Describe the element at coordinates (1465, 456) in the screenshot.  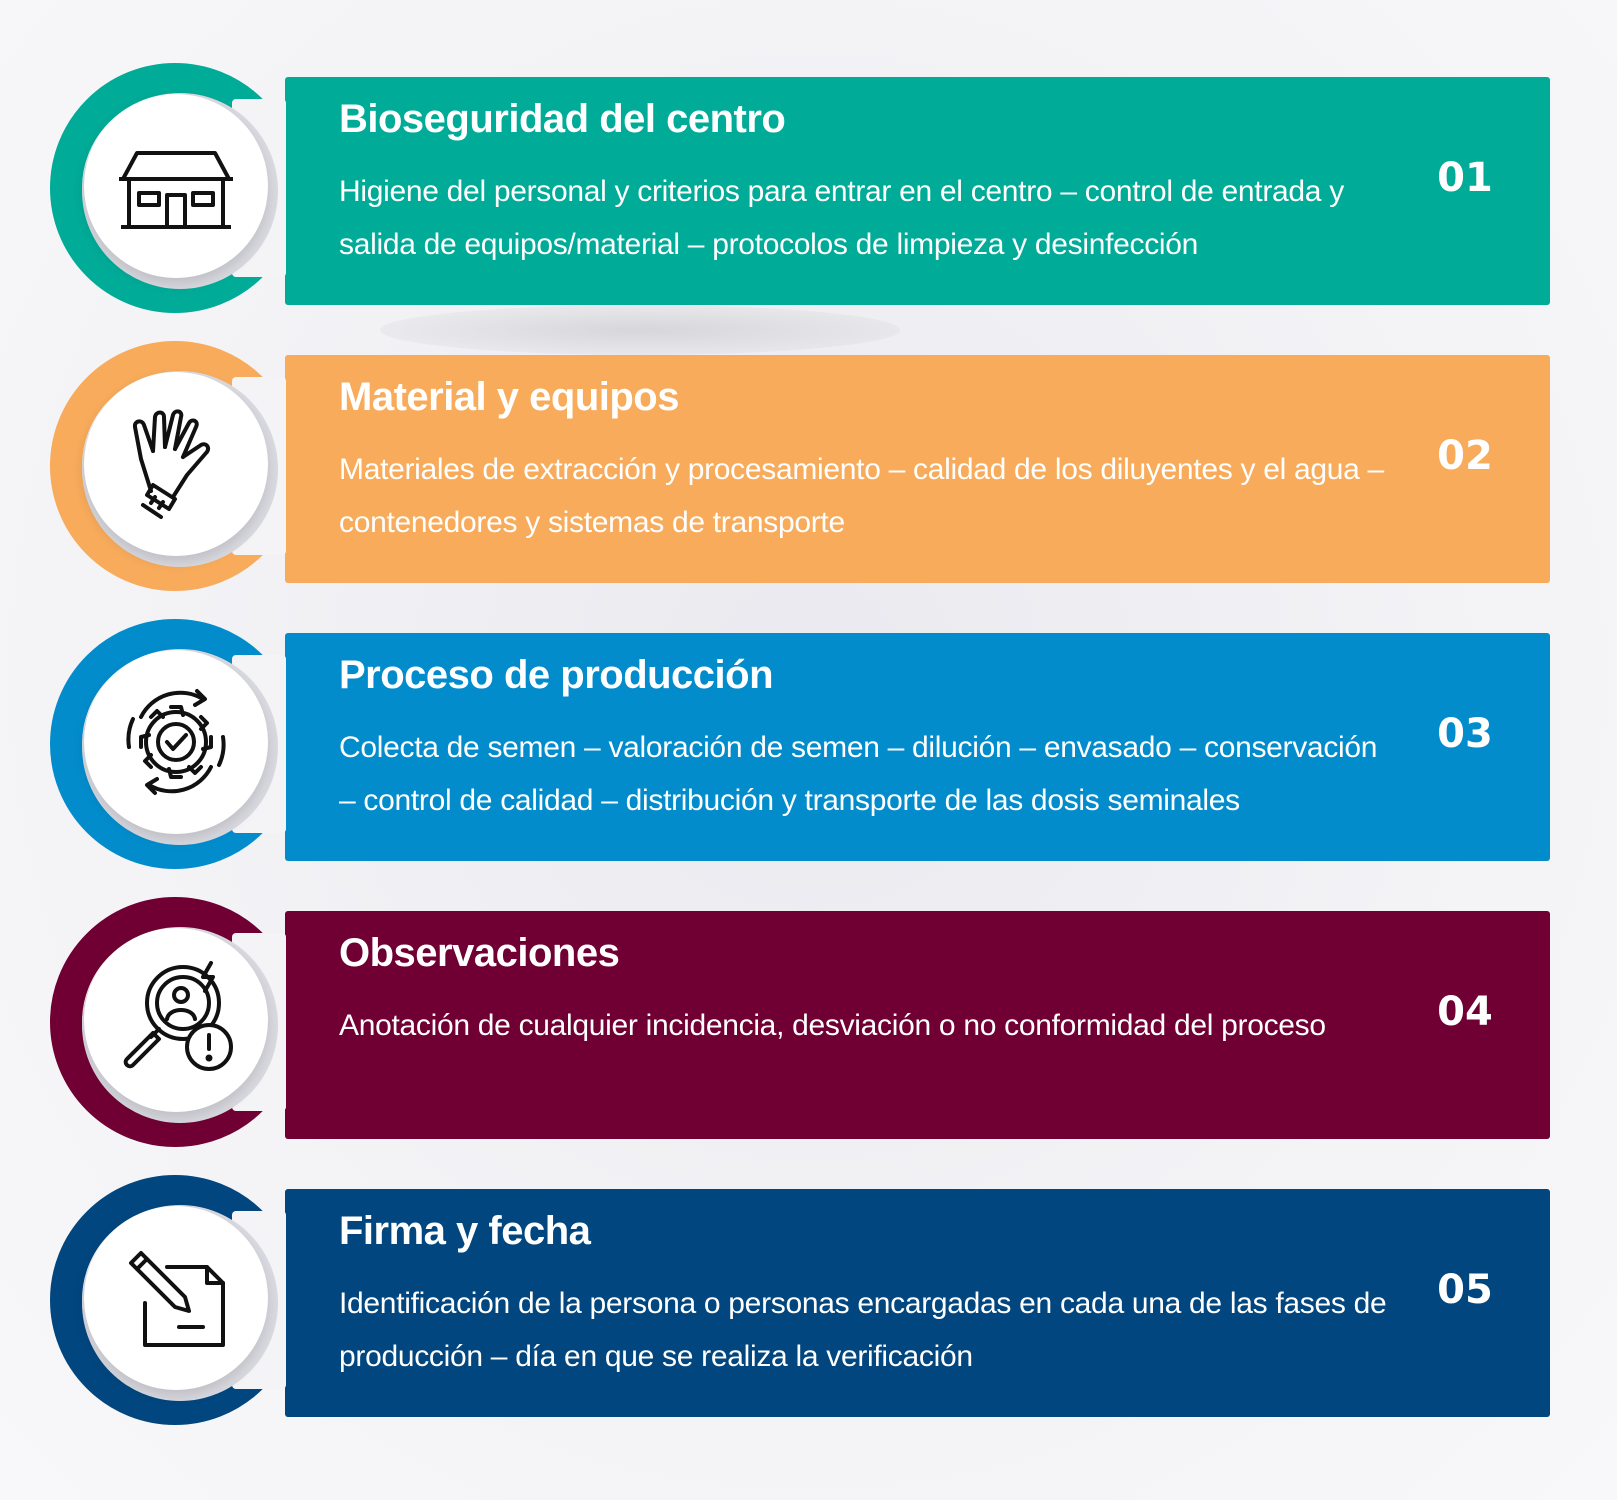
I see `step-number: 02` at that location.